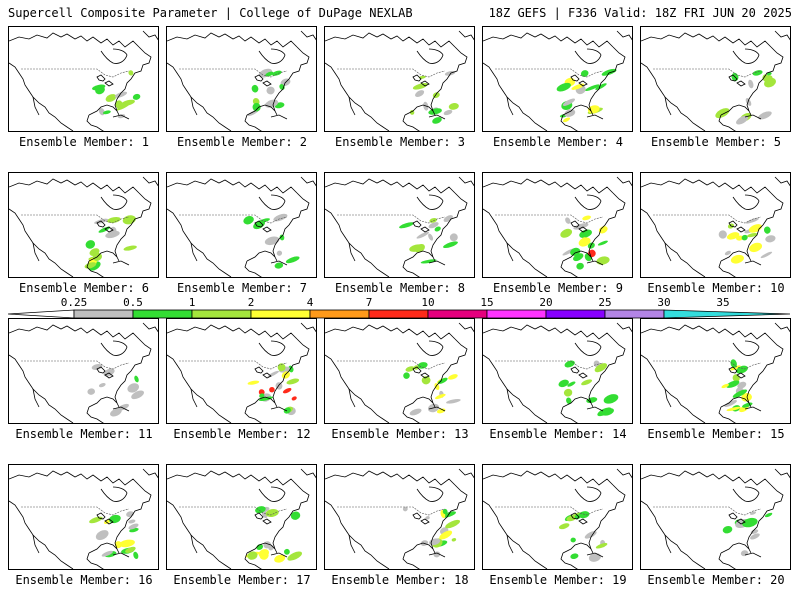  What do you see at coordinates (716, 434) in the screenshot?
I see `ensemble-member-caption: Ensemble Member: 15` at bounding box center [716, 434].